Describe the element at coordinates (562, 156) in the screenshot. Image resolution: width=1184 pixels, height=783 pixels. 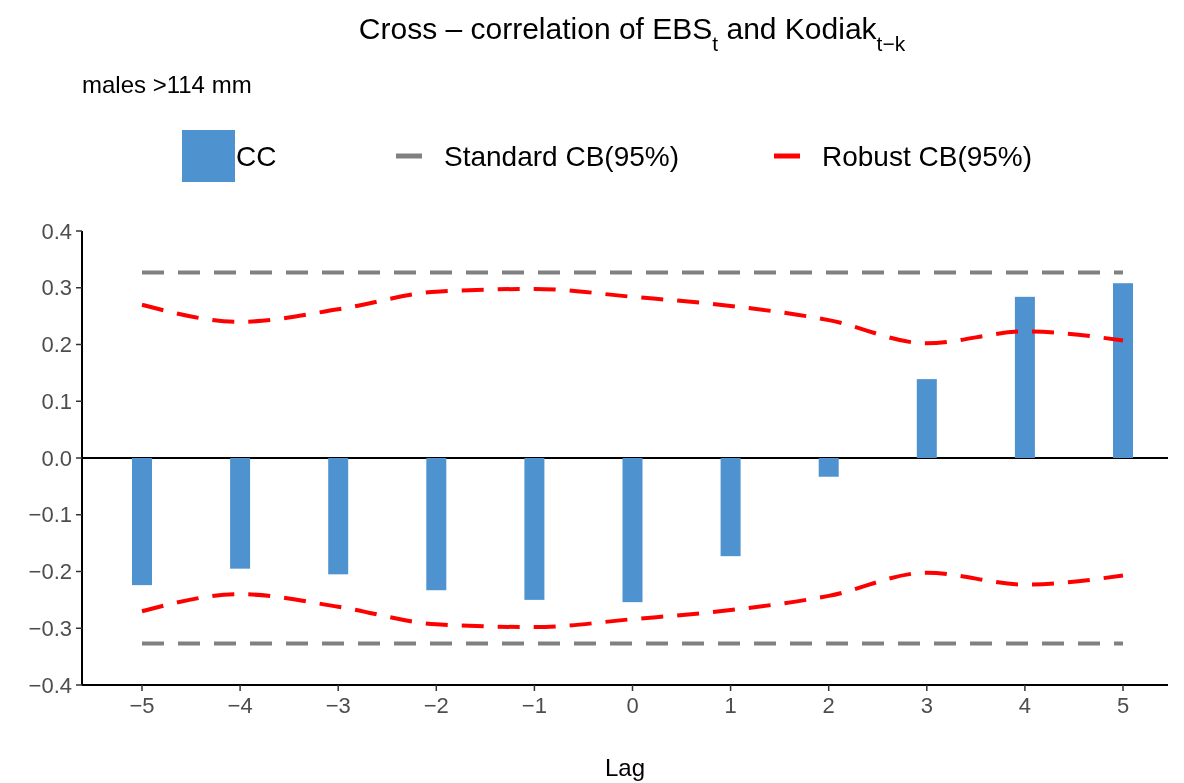
I see `legend-label: Standard CB(95%)` at that location.